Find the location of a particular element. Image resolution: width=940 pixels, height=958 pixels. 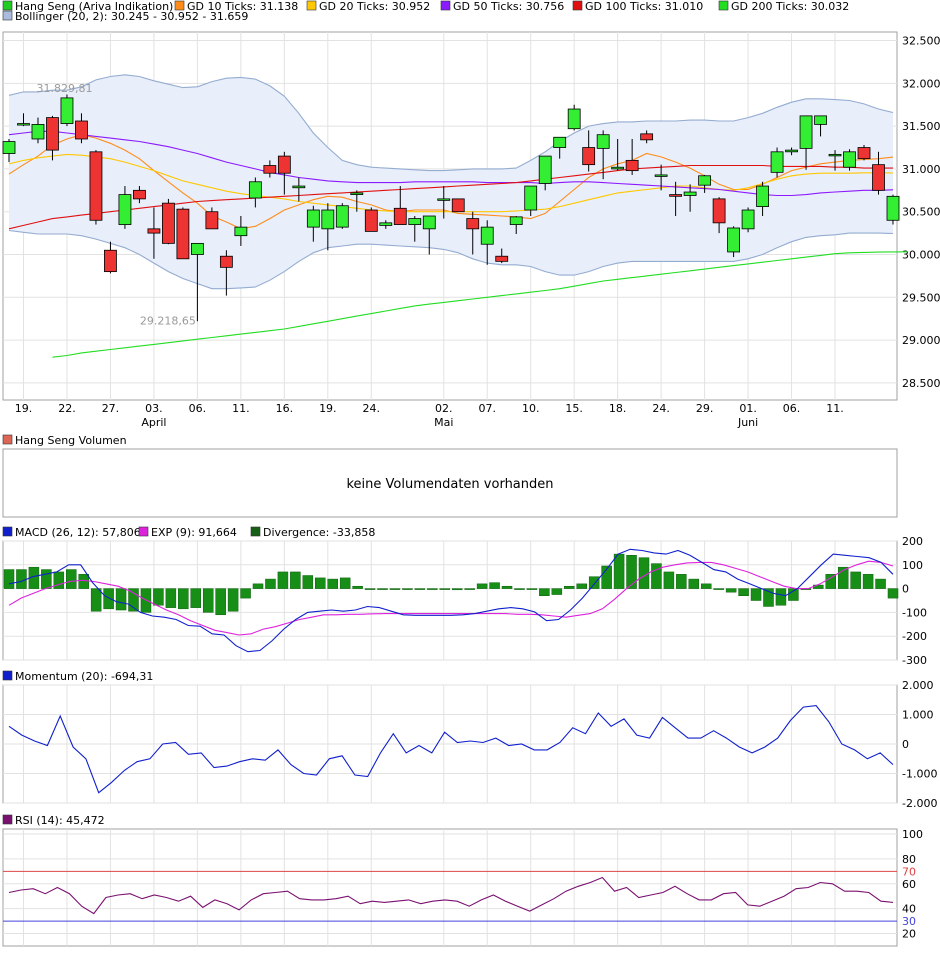

legend-label: GD 100 Ticks: 31.010 is located at coordinates (644, 6).